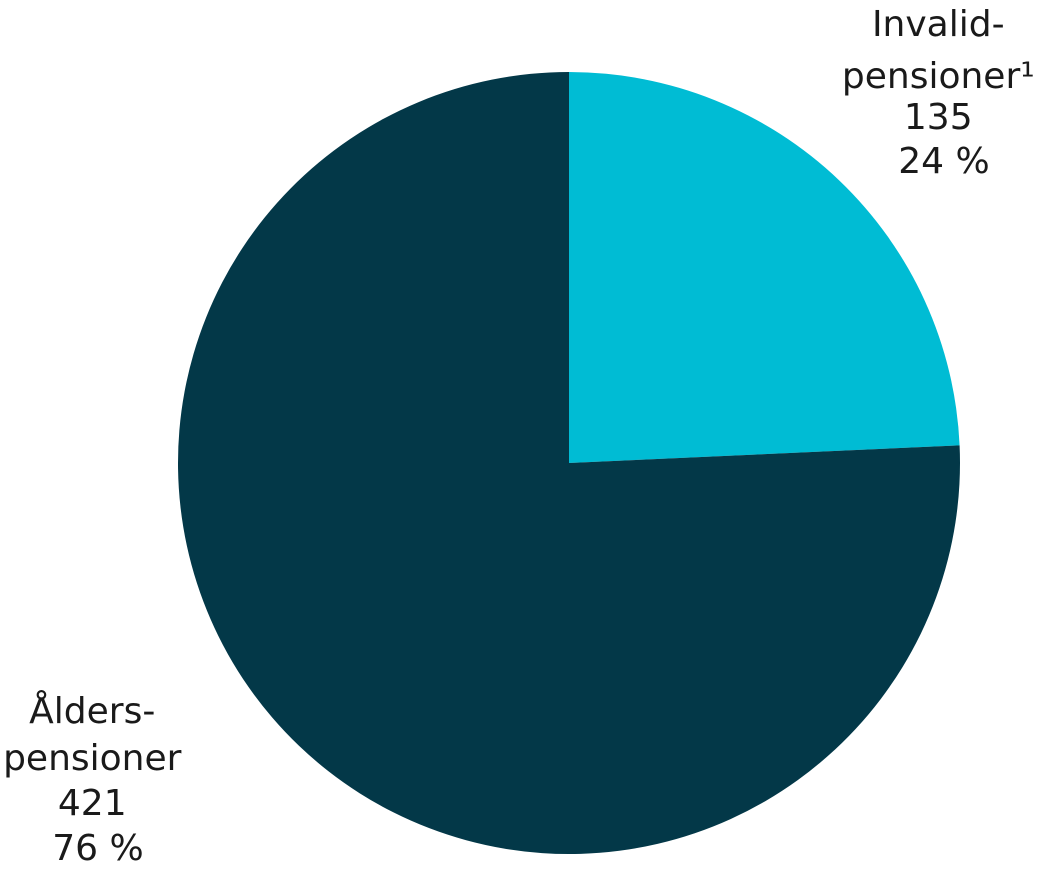 This screenshot has height=870, width=1059. Describe the element at coordinates (92, 758) in the screenshot. I see `slice-label-alders-line2: pensioner` at that location.